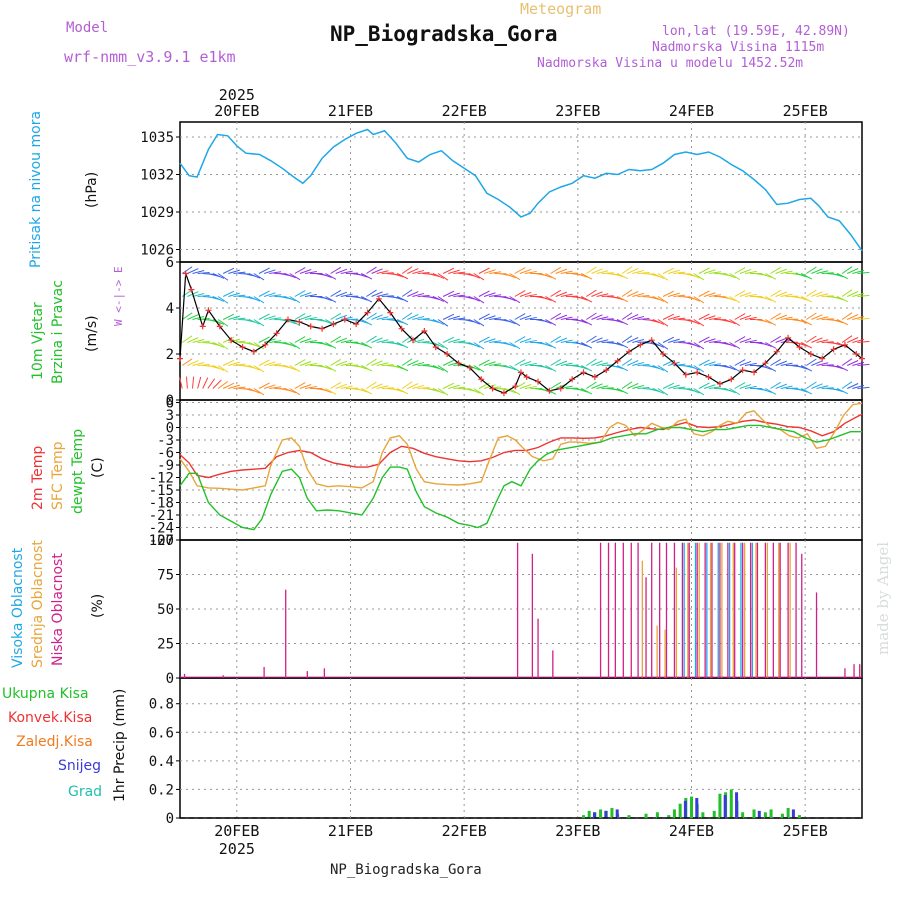 The height and width of the screenshot is (900, 900). Describe the element at coordinates (561, 9) in the screenshot. I see `product-title: Meteogram` at that location.